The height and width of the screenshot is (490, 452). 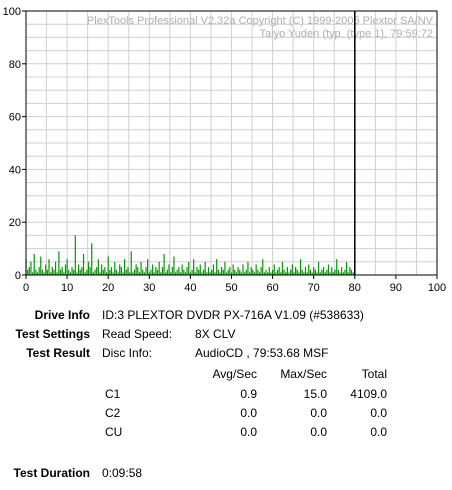 What do you see at coordinates (272, 288) in the screenshot?
I see `x-tick-label: 60` at bounding box center [272, 288].